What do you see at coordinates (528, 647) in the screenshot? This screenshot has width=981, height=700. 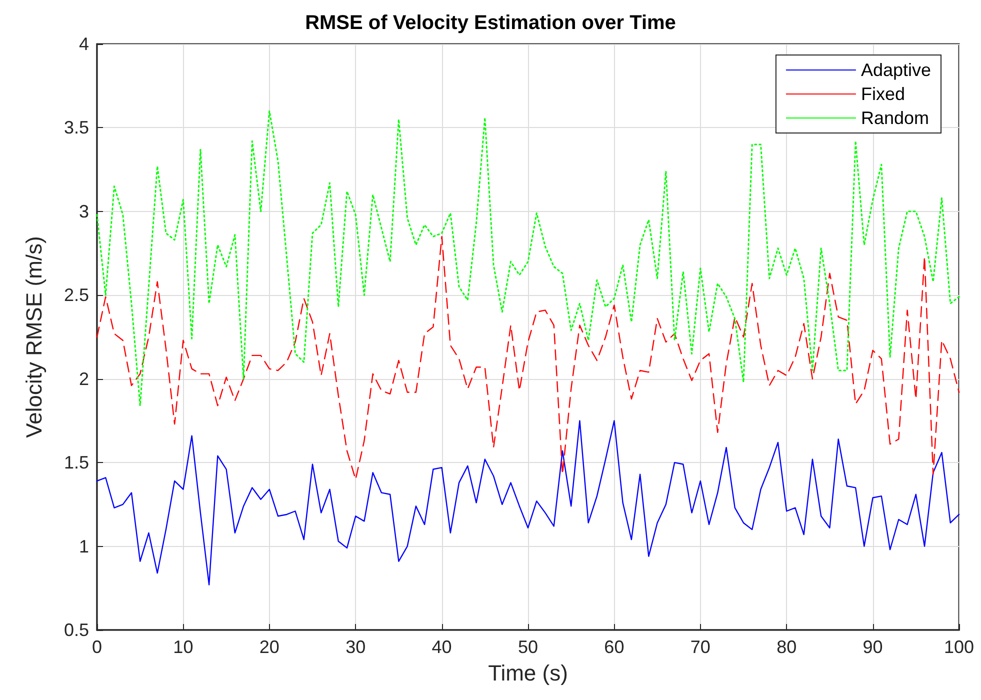 I see `x-tick-label: 50` at bounding box center [528, 647].